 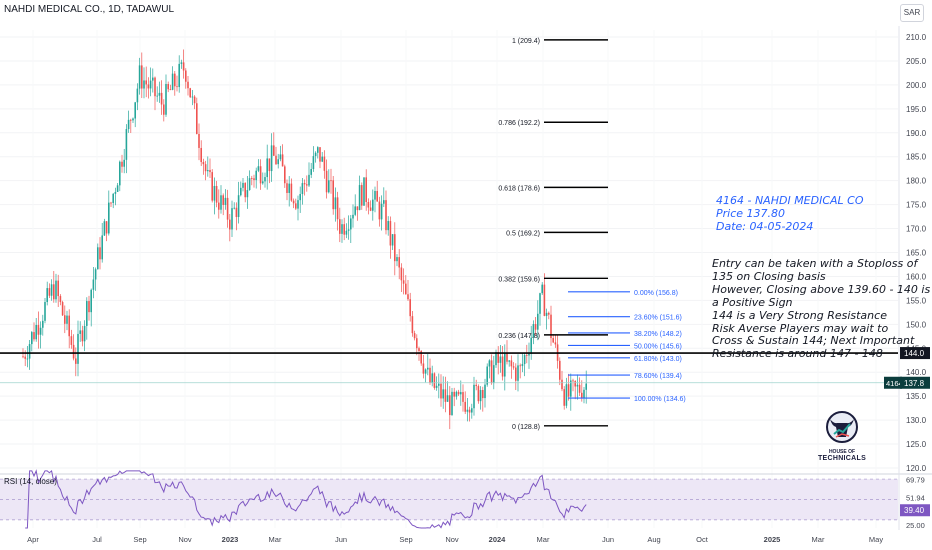 What do you see at coordinates (916, 229) in the screenshot?
I see `price-tick-label: 170.0` at bounding box center [916, 229].